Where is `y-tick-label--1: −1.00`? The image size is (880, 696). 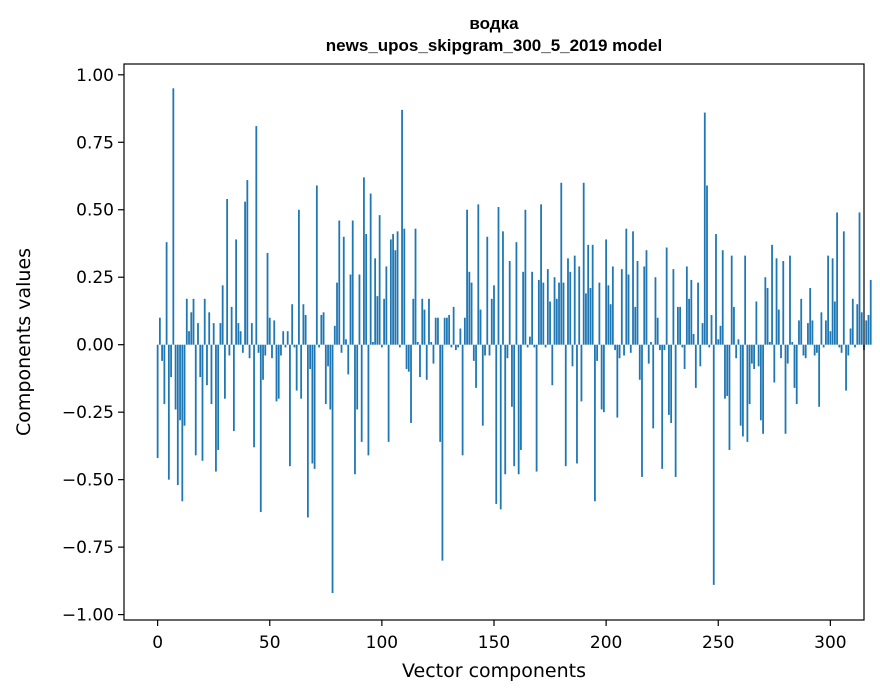
y-tick-label--1: −1.00 is located at coordinates (88, 616).